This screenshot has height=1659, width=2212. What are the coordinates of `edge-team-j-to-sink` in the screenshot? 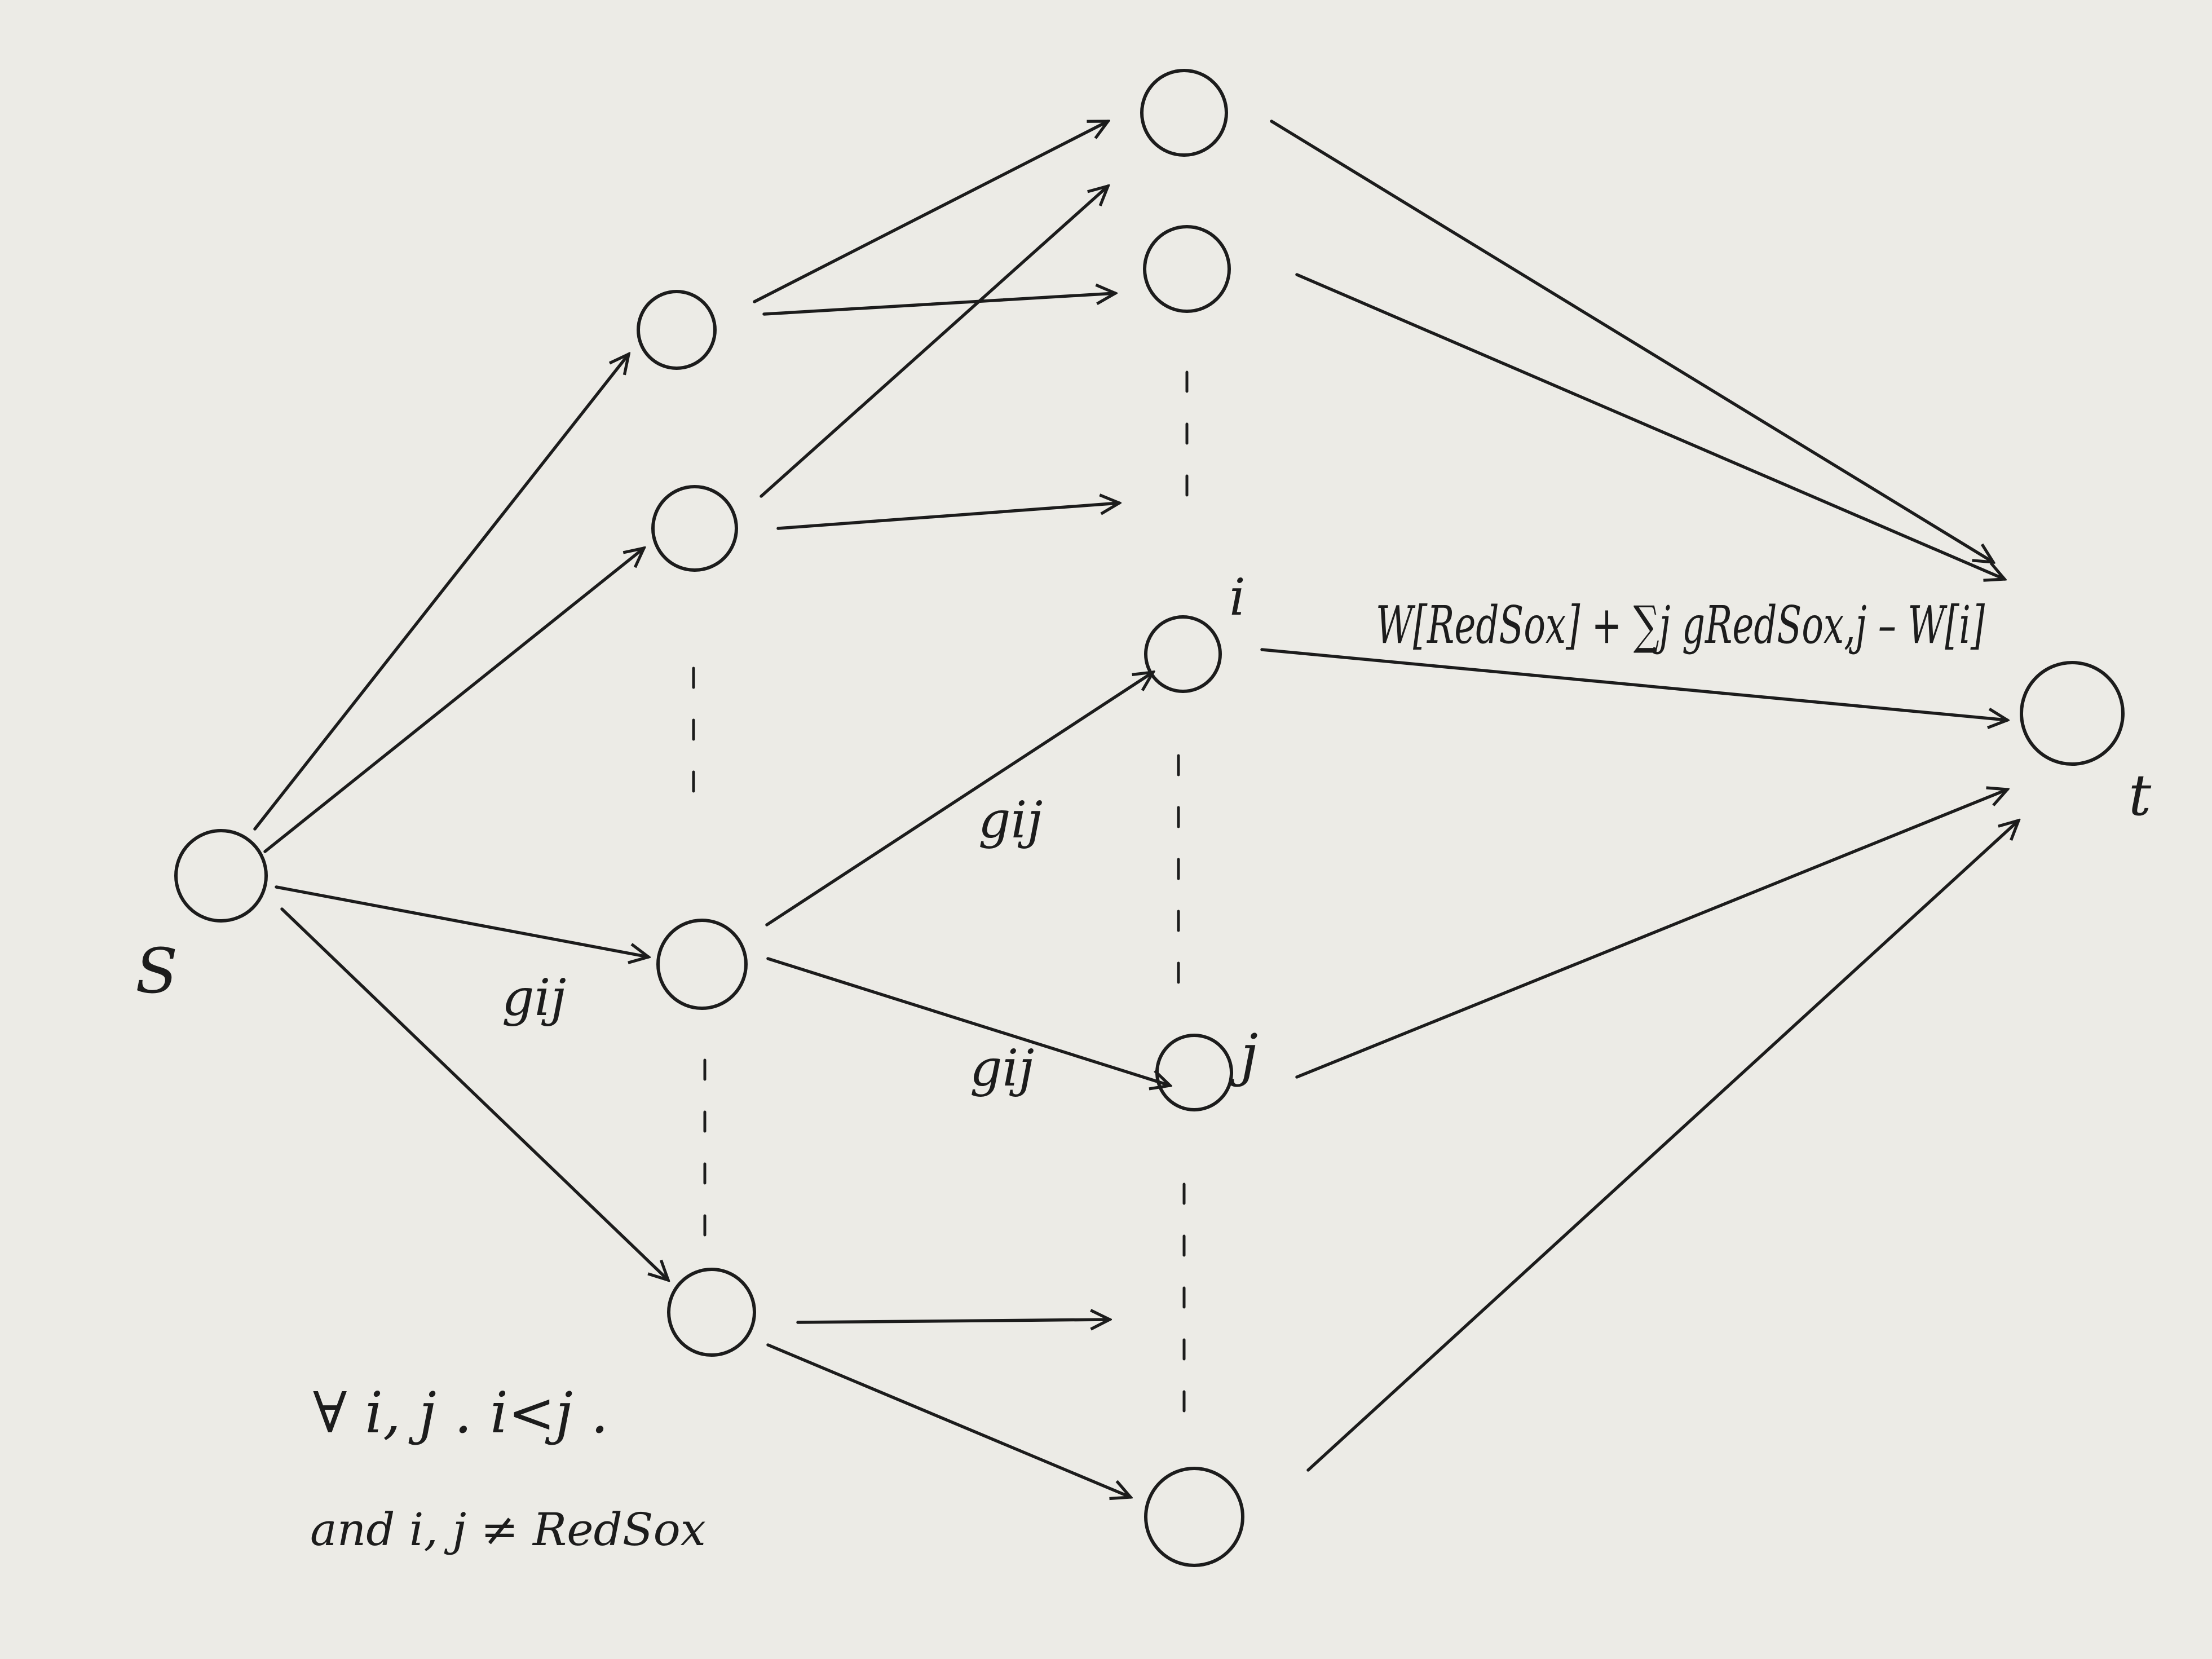 It's located at (1651, 934).